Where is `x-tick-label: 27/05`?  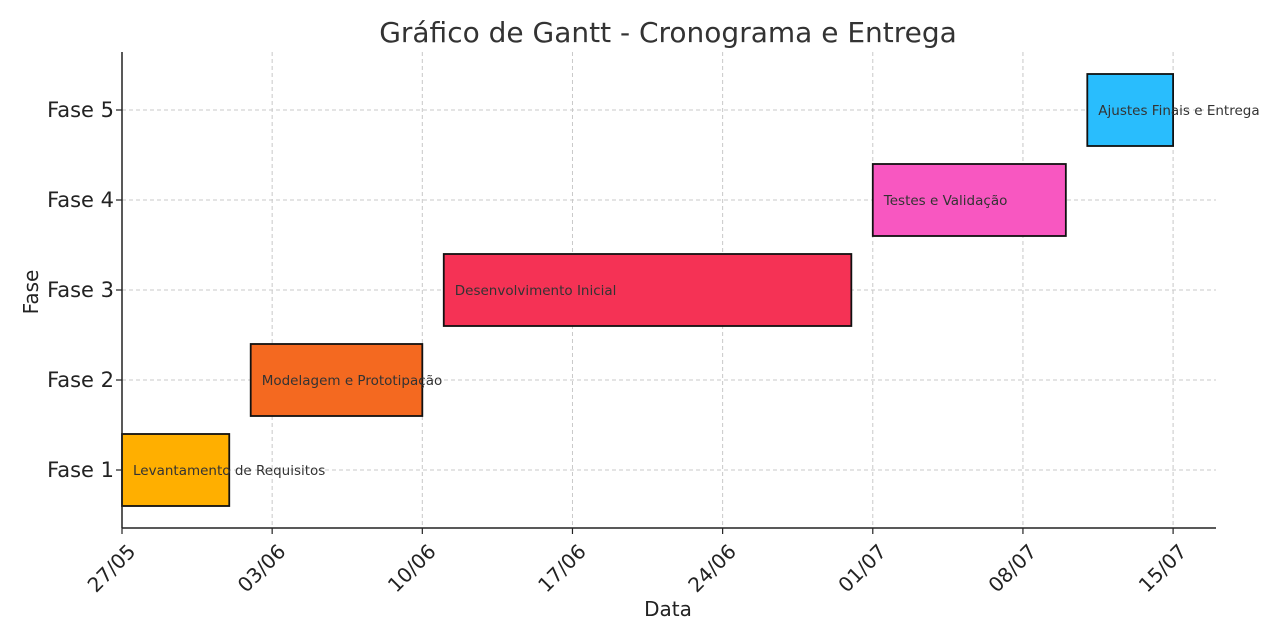
x-tick-label: 27/05 is located at coordinates (112, 568).